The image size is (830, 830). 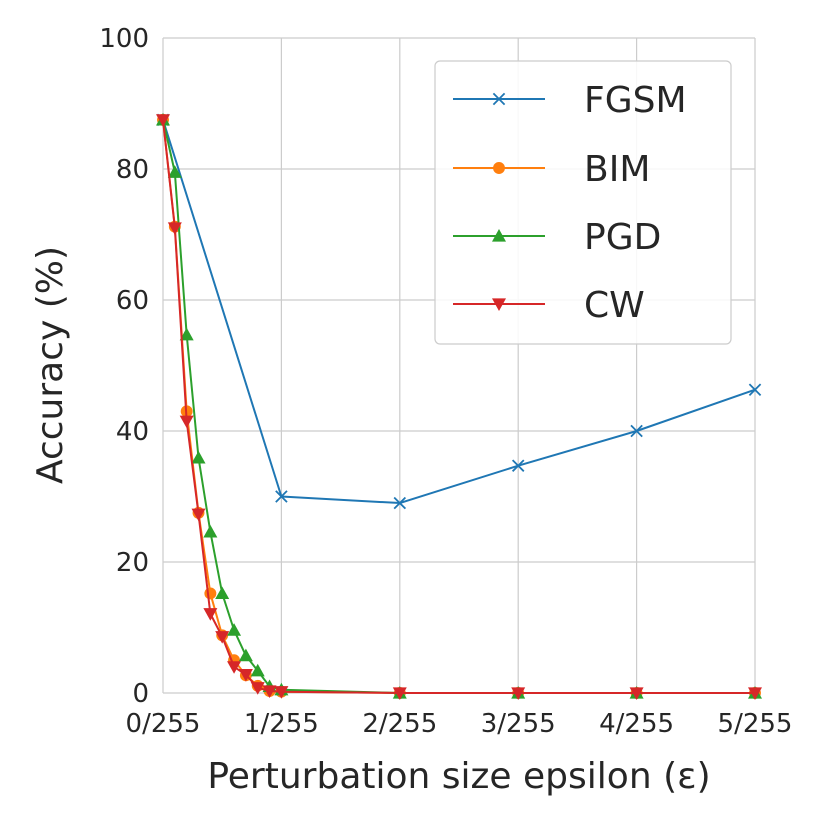 I want to click on legend: FGSM BIM PGD CW, so click(x=583, y=202).